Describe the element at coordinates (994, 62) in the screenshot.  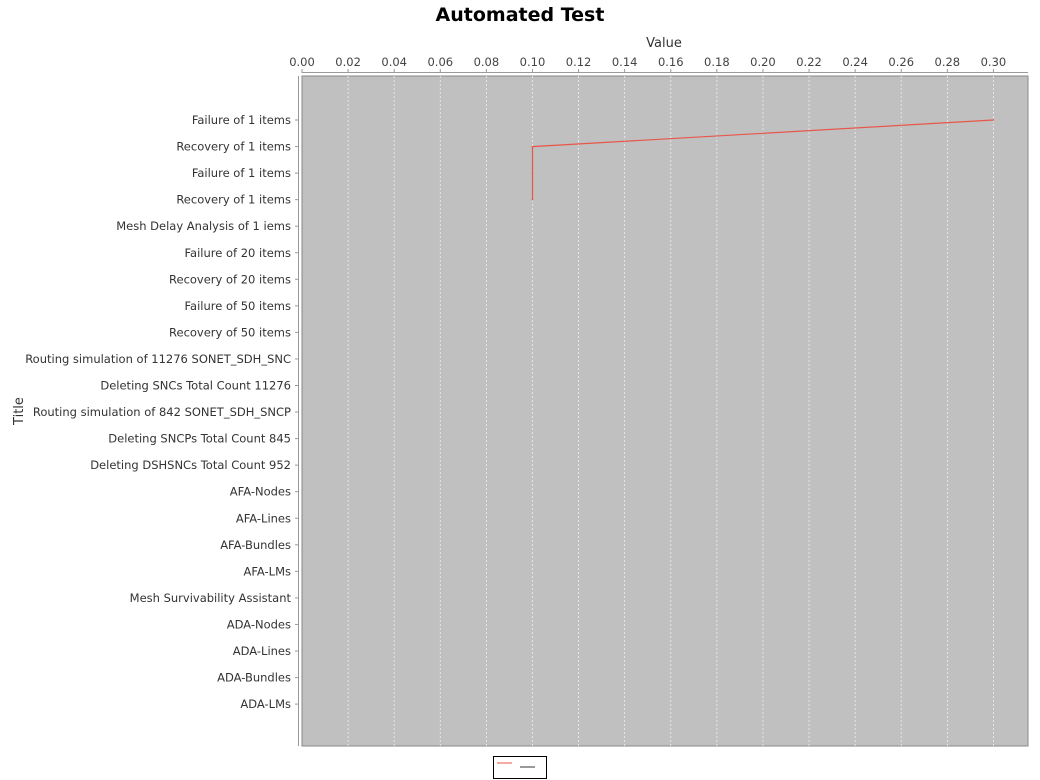
I see `x-tick-label: 0.30` at that location.